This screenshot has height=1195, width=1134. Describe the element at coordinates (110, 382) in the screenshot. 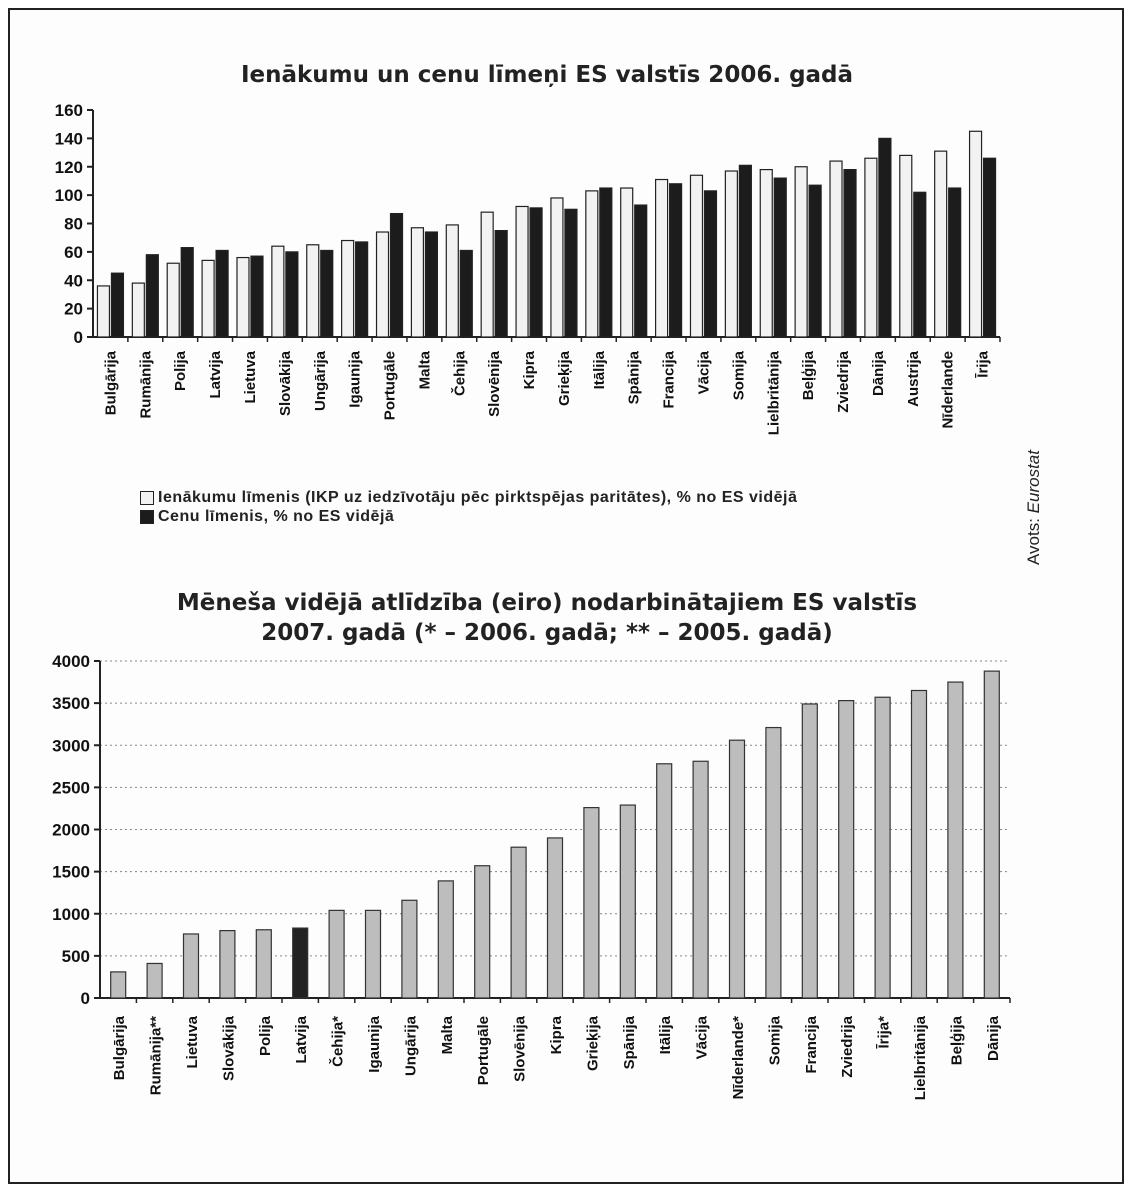

I see `chart1-category-label: Bulgārija` at that location.